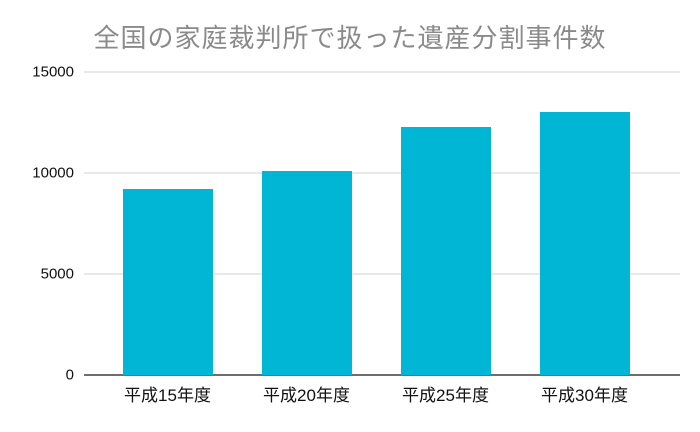 The width and height of the screenshot is (700, 432). I want to click on y-axis-labels: 0 5000 10000 15000, so click(37, 224).